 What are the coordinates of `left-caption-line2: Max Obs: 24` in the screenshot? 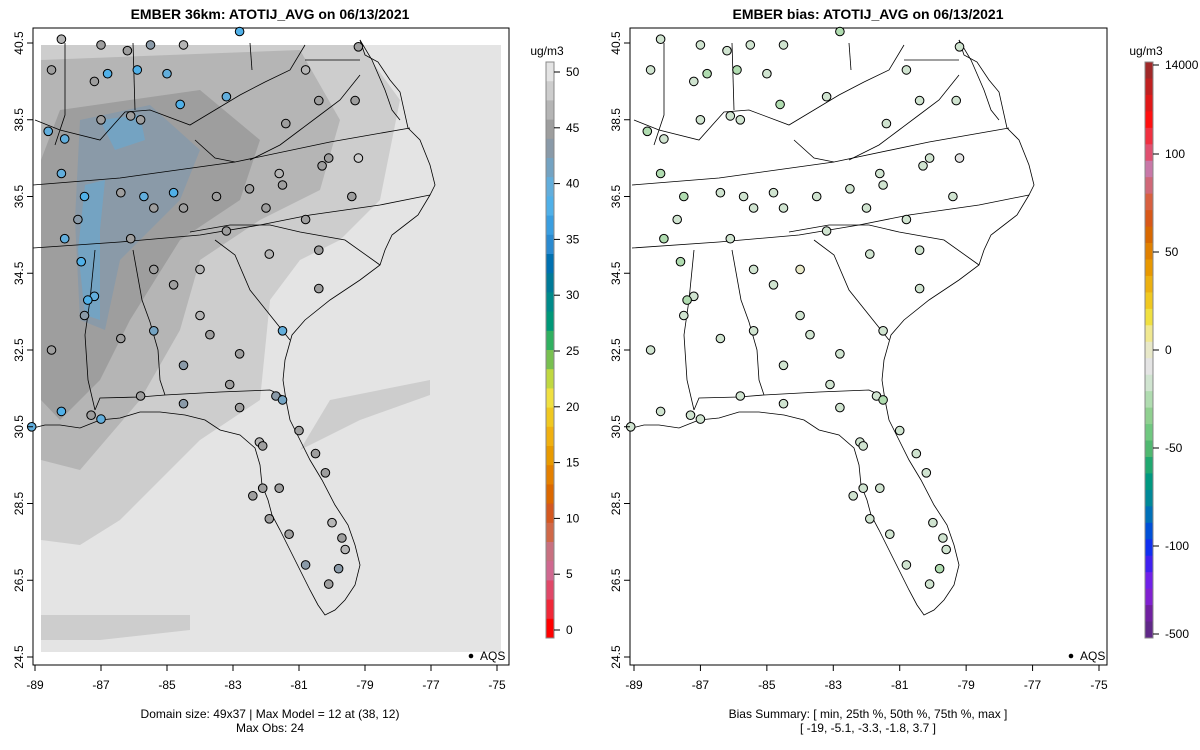 It's located at (270, 728).